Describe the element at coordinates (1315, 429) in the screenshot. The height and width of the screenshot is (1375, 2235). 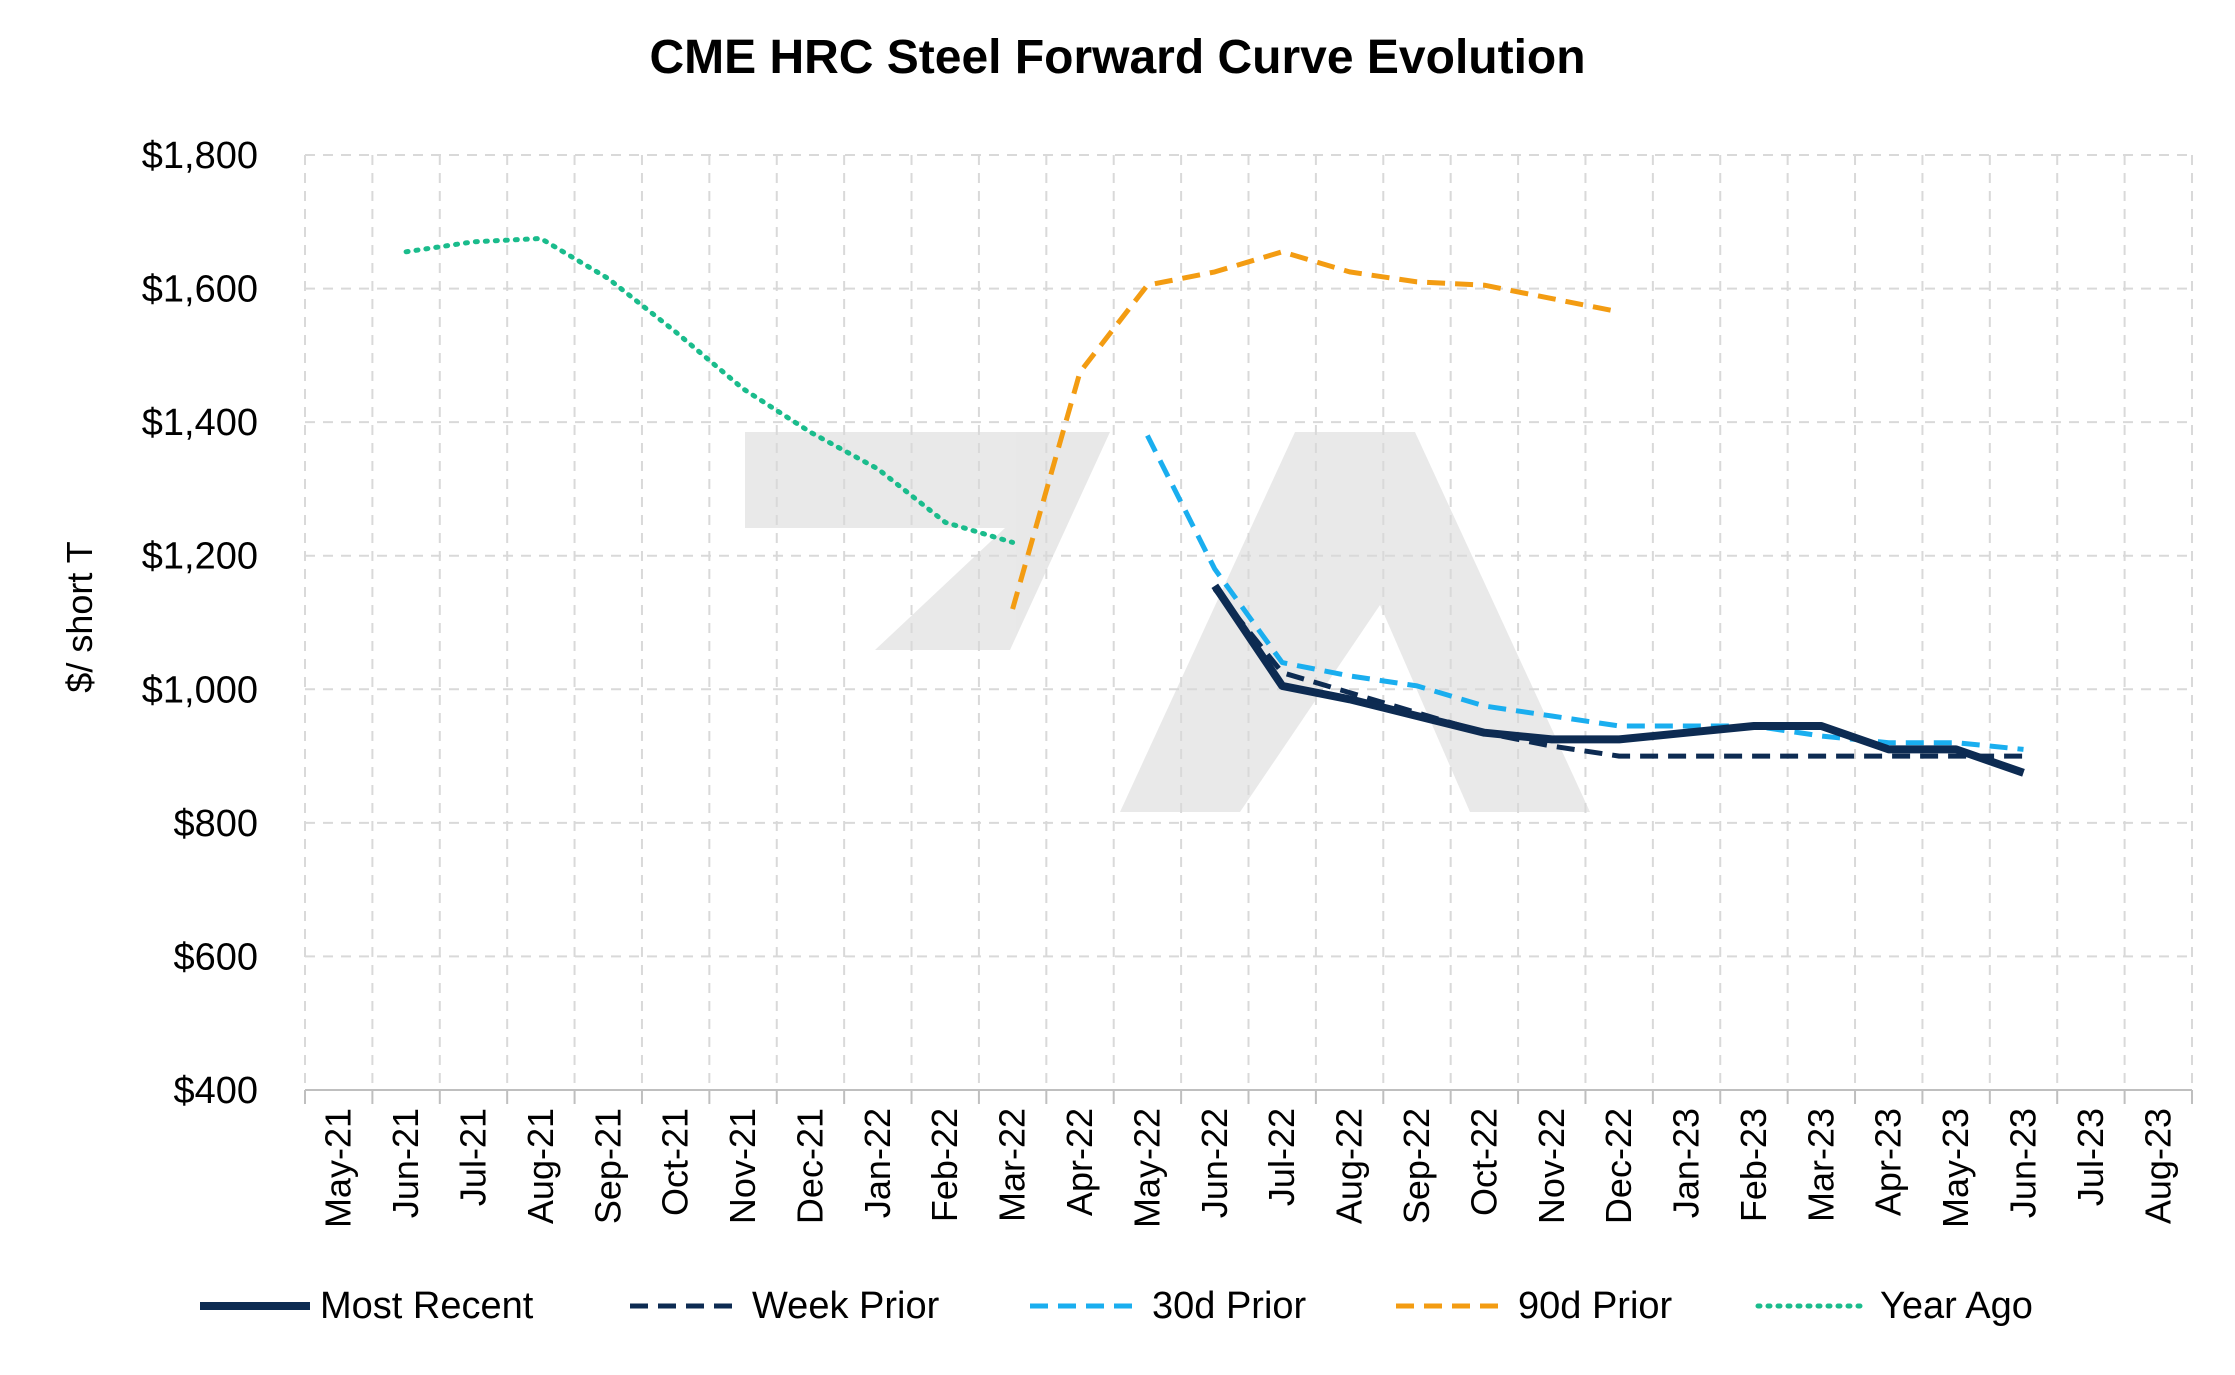
I see `series-line-90d-prior` at that location.